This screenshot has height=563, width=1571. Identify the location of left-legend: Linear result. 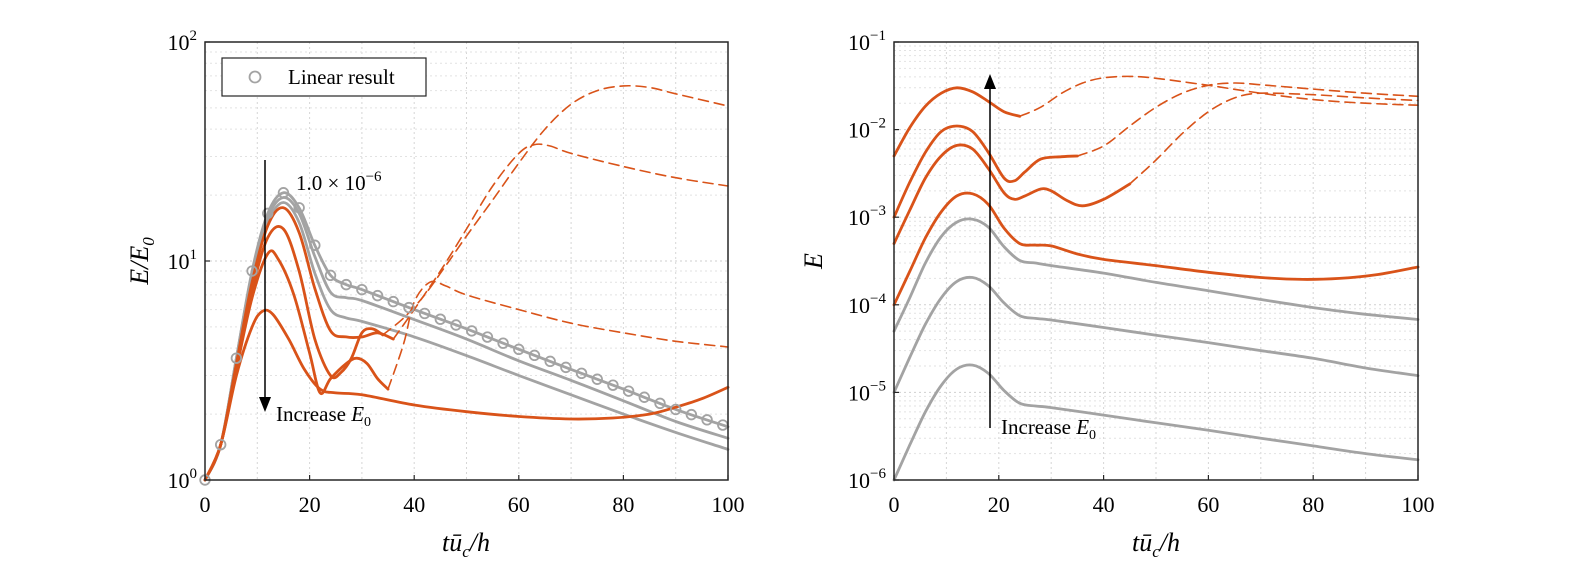
(324, 77).